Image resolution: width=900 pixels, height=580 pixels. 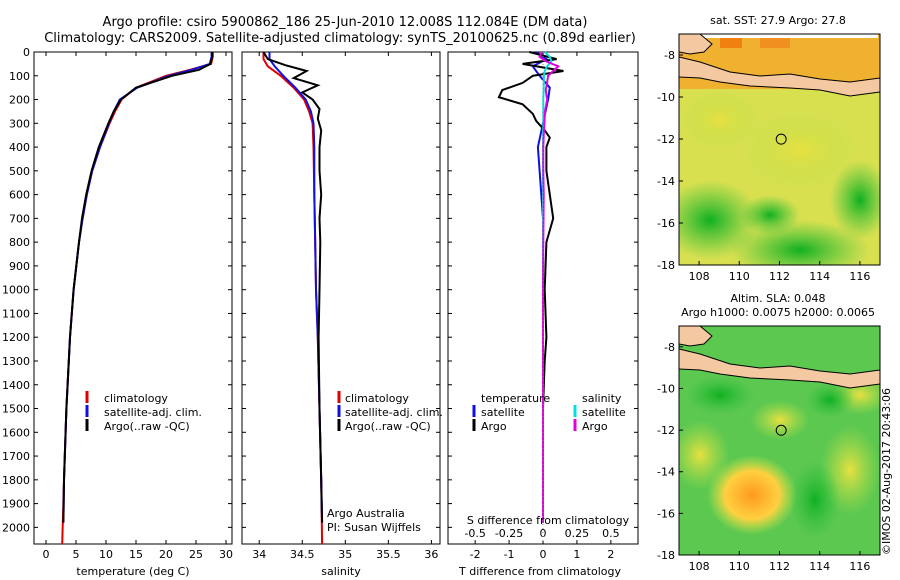 I want to click on sla-map-subtitle: Argo h1000: 0.0075 h2000: 0.0065, so click(x=778, y=312).